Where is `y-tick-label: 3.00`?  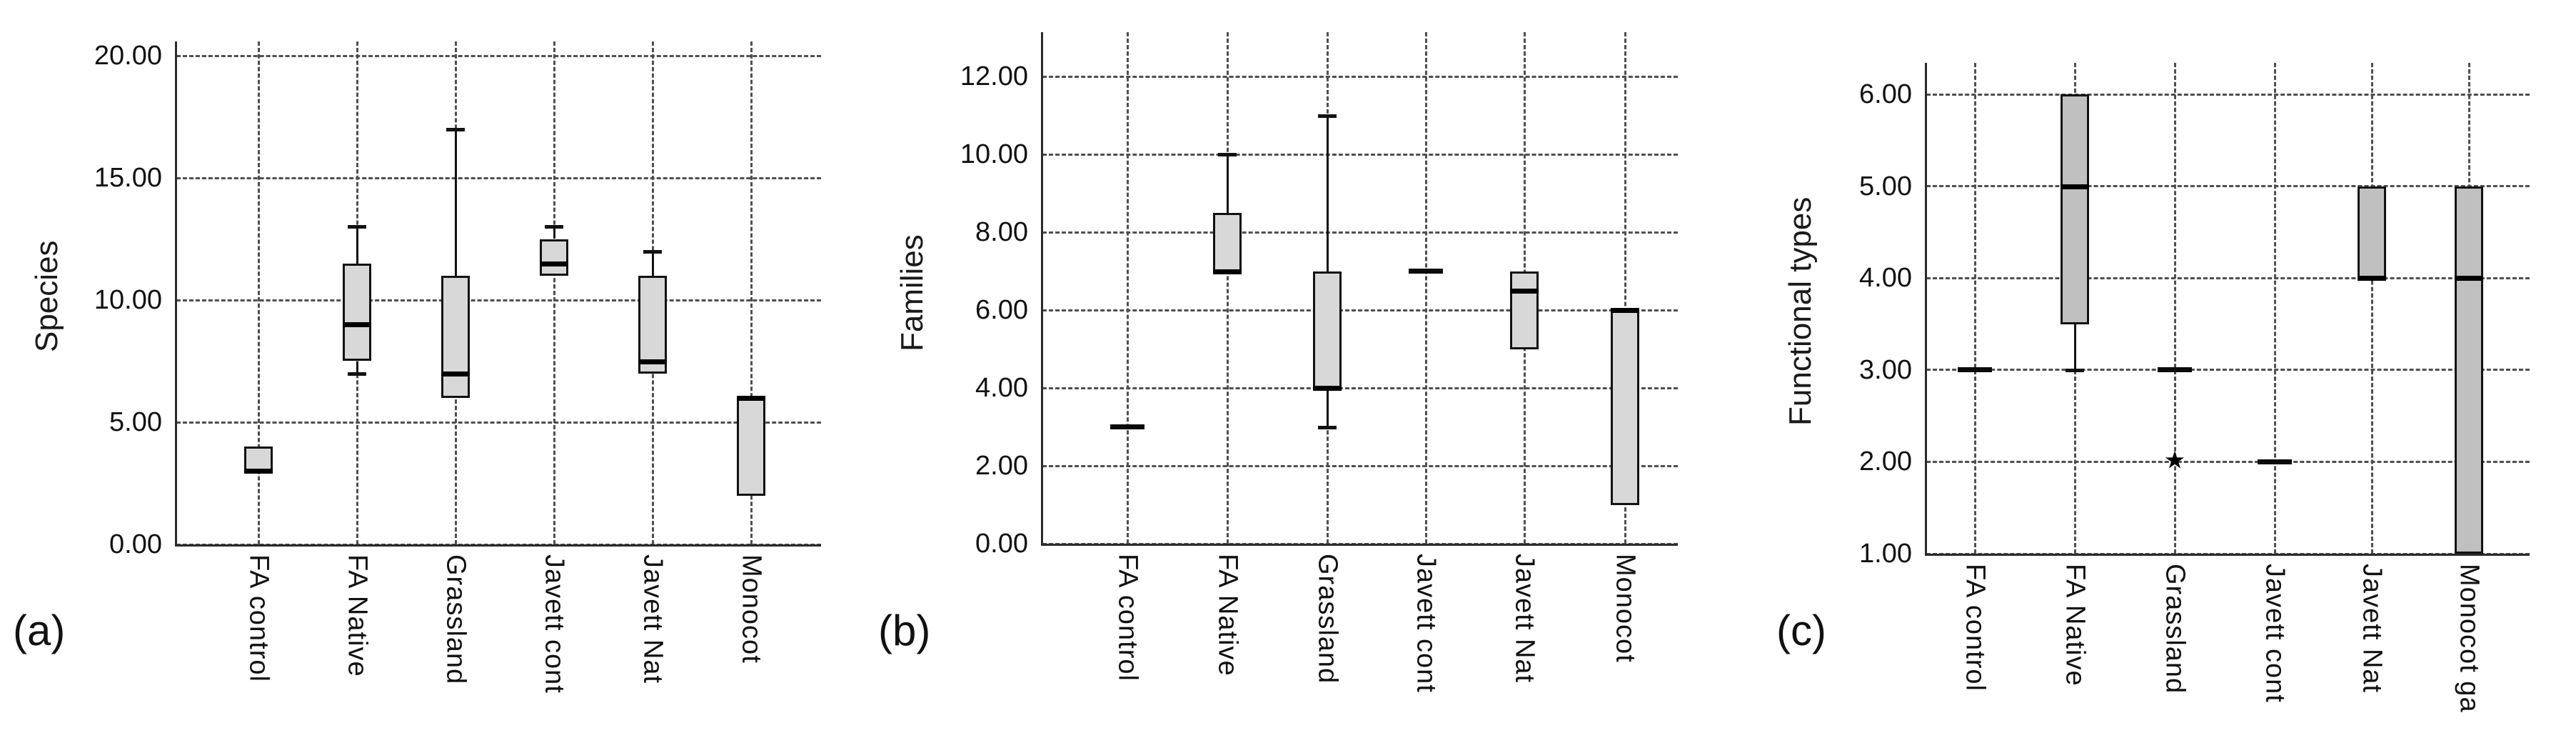 y-tick-label: 3.00 is located at coordinates (1885, 369).